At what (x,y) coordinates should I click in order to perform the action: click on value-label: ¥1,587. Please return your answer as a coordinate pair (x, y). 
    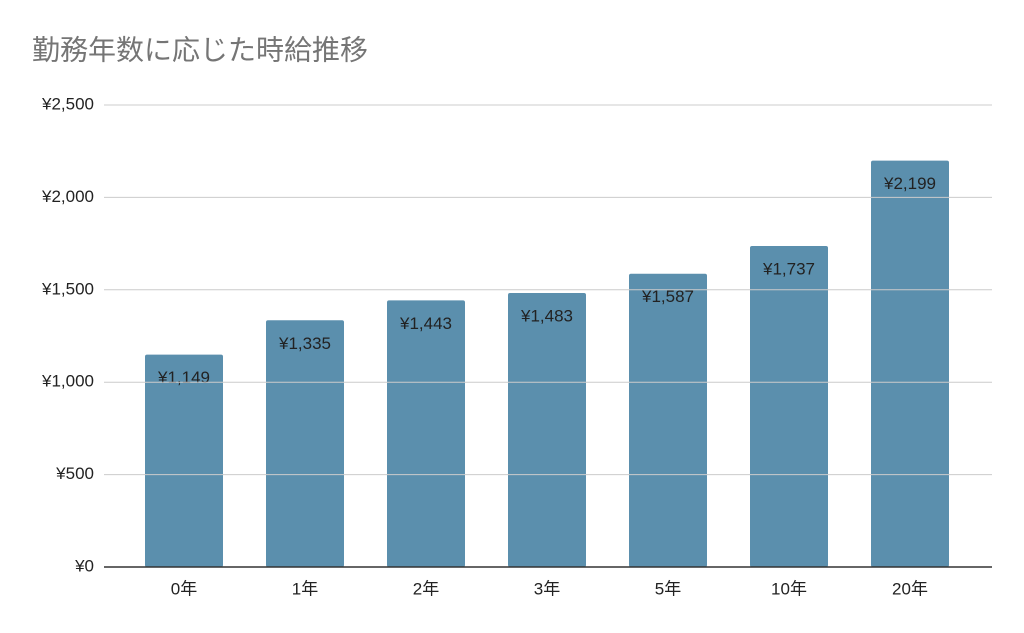
    Looking at the image, I should click on (667, 296).